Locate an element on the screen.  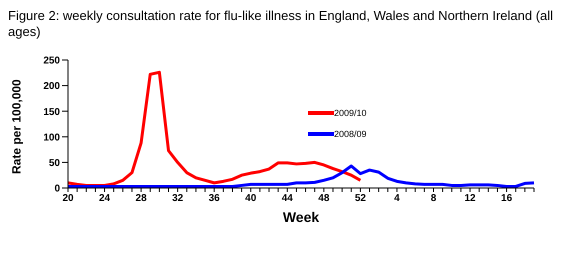
y-tick-label: 150 is located at coordinates (51, 112).